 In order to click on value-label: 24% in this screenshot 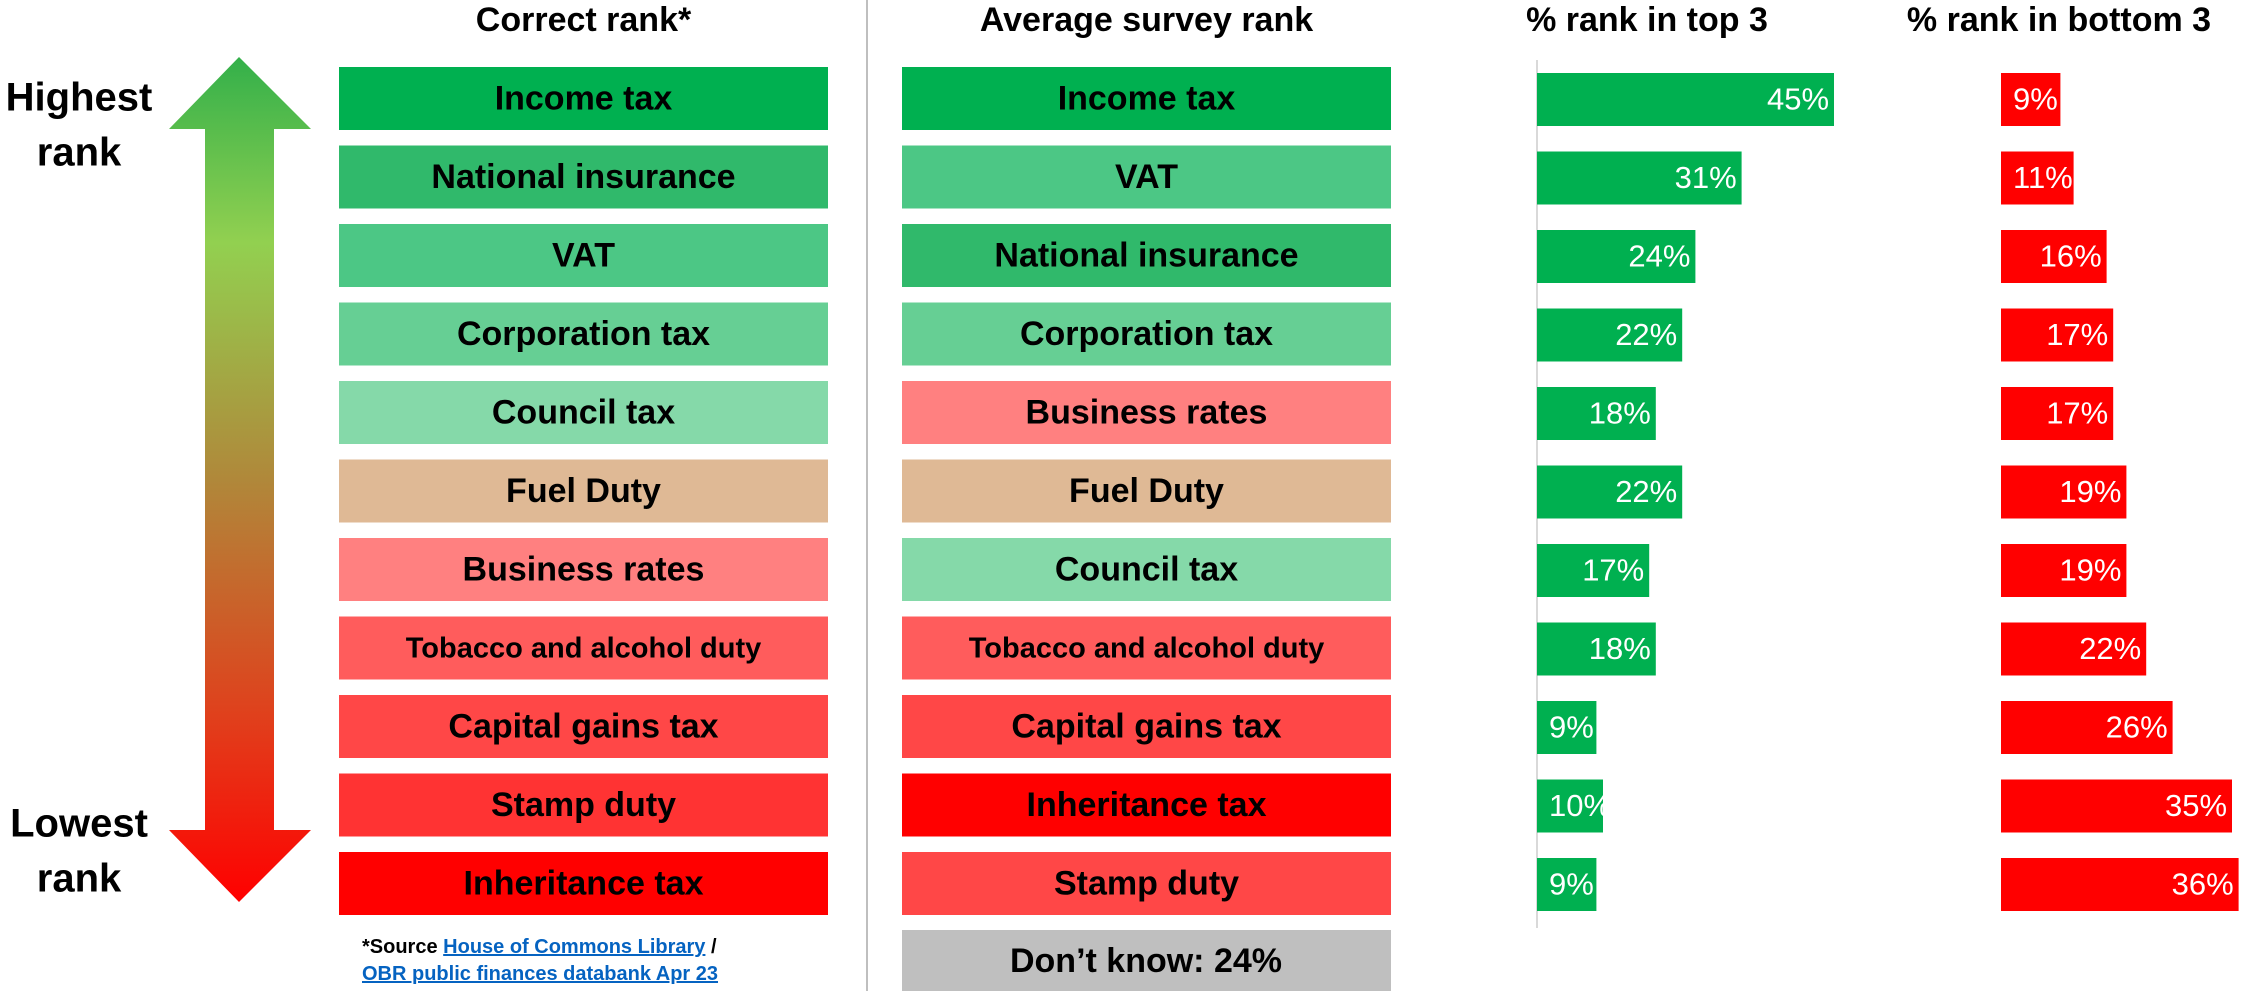, I will do `click(1659, 256)`.